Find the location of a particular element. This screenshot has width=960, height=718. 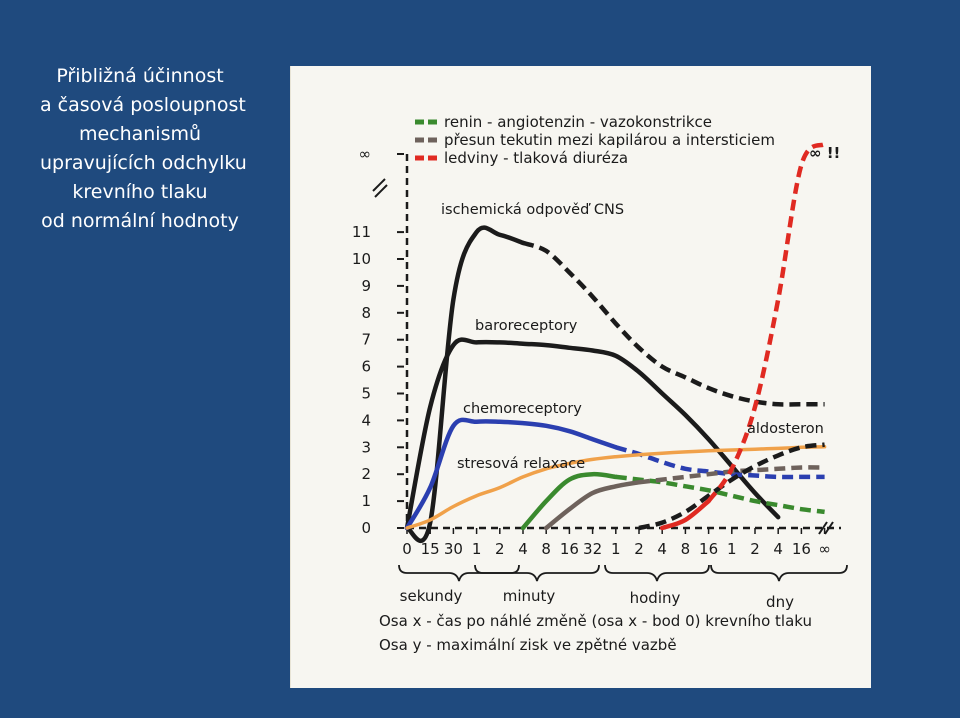

brace-minuty is located at coordinates (537, 573).